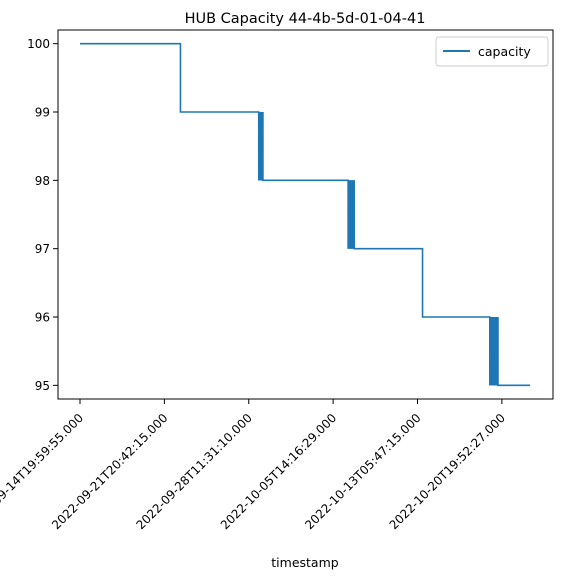 The height and width of the screenshot is (579, 578). What do you see at coordinates (42, 215) in the screenshot?
I see `y-axis: 95 96 97 98 99 100` at bounding box center [42, 215].